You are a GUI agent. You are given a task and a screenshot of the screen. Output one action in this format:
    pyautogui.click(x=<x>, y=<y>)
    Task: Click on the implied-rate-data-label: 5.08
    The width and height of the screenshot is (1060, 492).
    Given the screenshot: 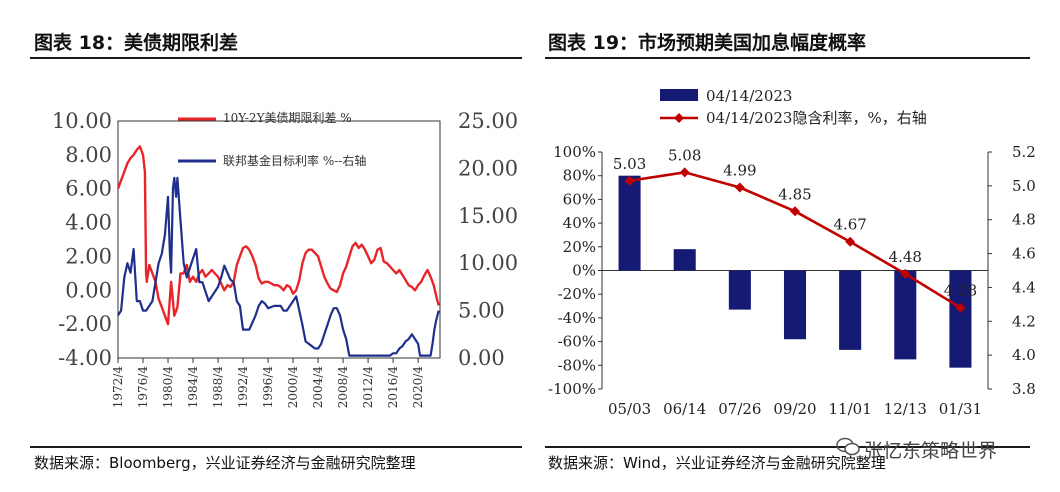 What is the action you would take?
    pyautogui.click(x=684, y=155)
    